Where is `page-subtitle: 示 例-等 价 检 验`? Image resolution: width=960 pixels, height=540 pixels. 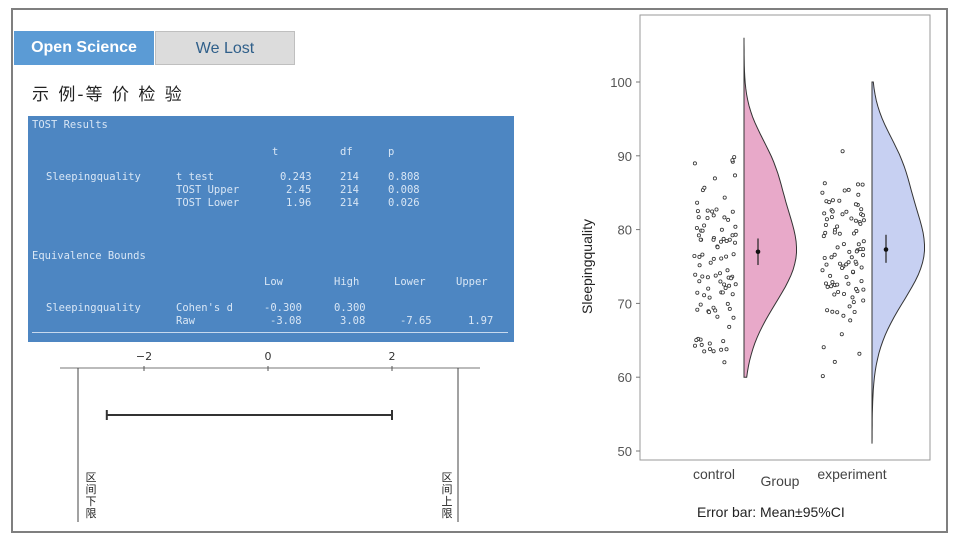
page-subtitle: 示 例-等 价 检 验 is located at coordinates (108, 95).